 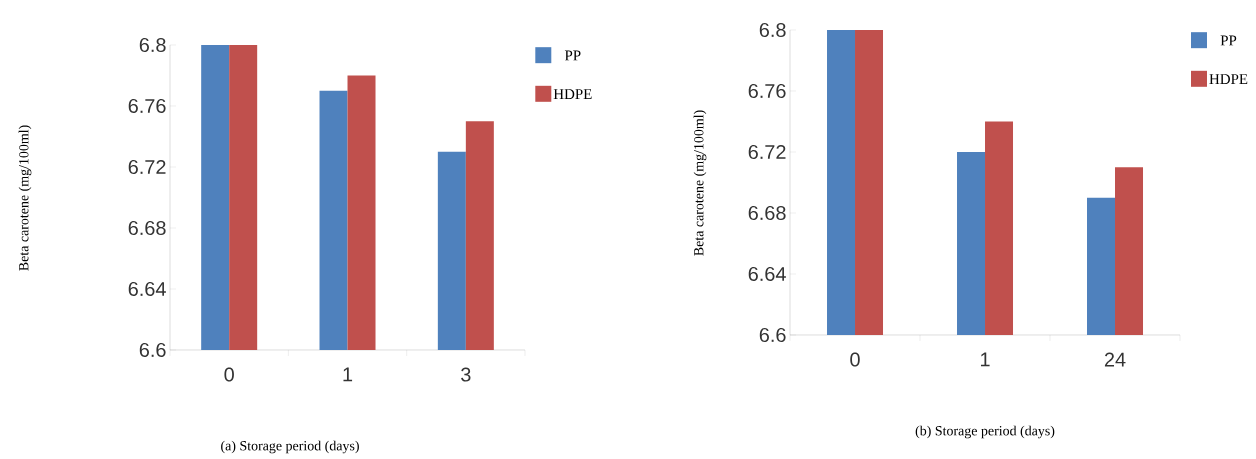 What do you see at coordinates (985, 432) in the screenshot?
I see `x-axis-title: (b) Storage period (days)` at bounding box center [985, 432].